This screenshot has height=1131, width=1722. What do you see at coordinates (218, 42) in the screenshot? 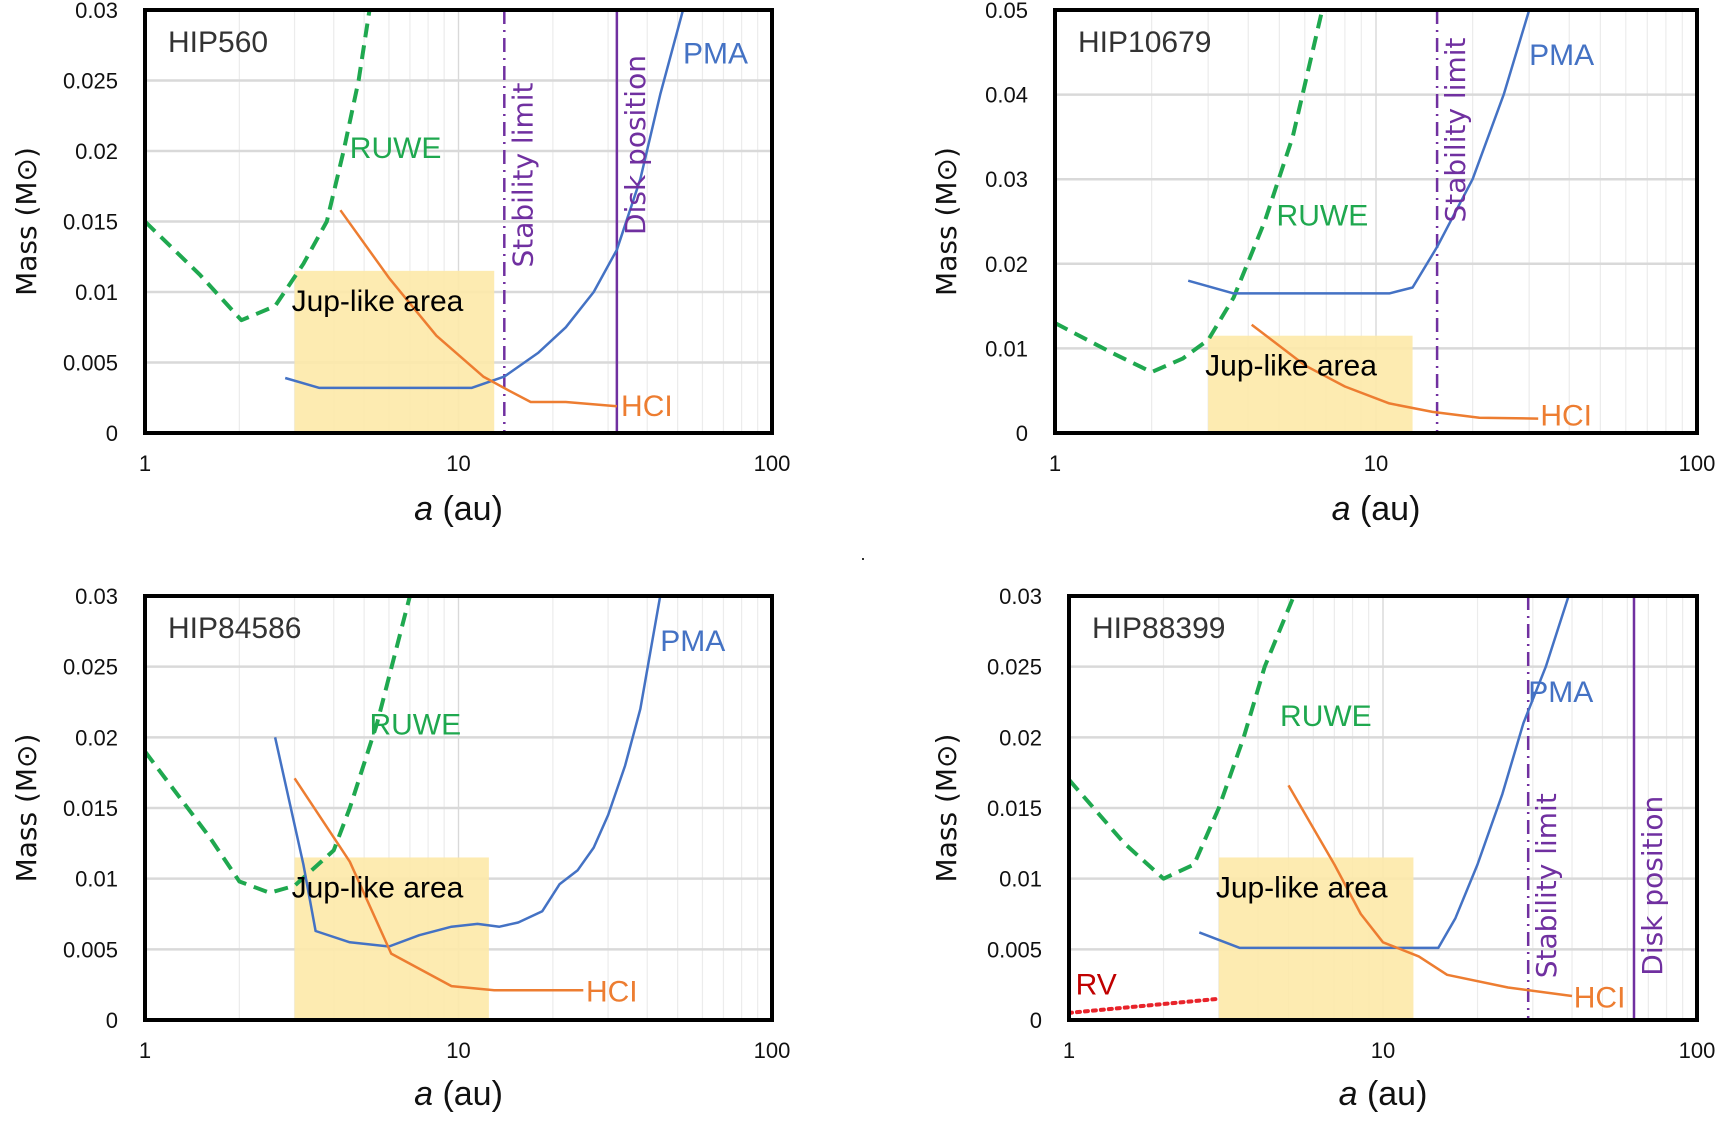
I see `panel-title: HIP560` at bounding box center [218, 42].